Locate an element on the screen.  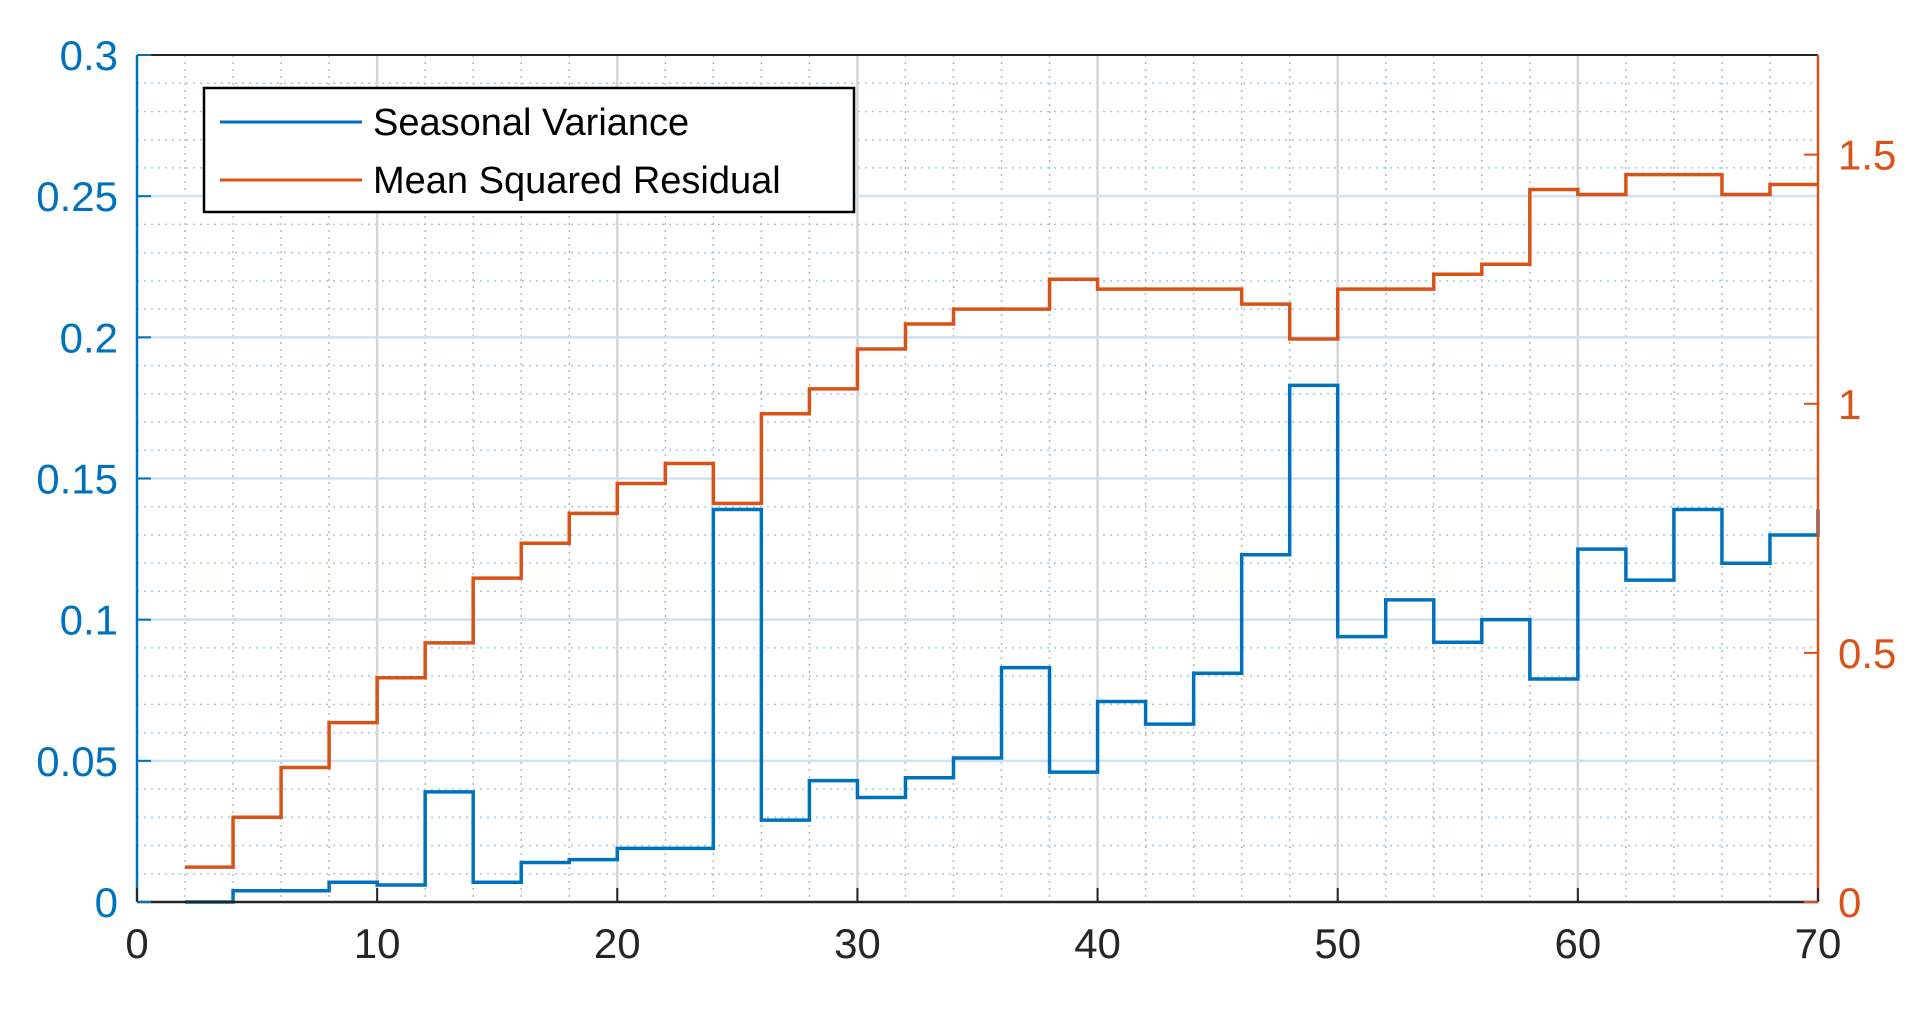
y-right-tick-label: 0 is located at coordinates (1849, 902).